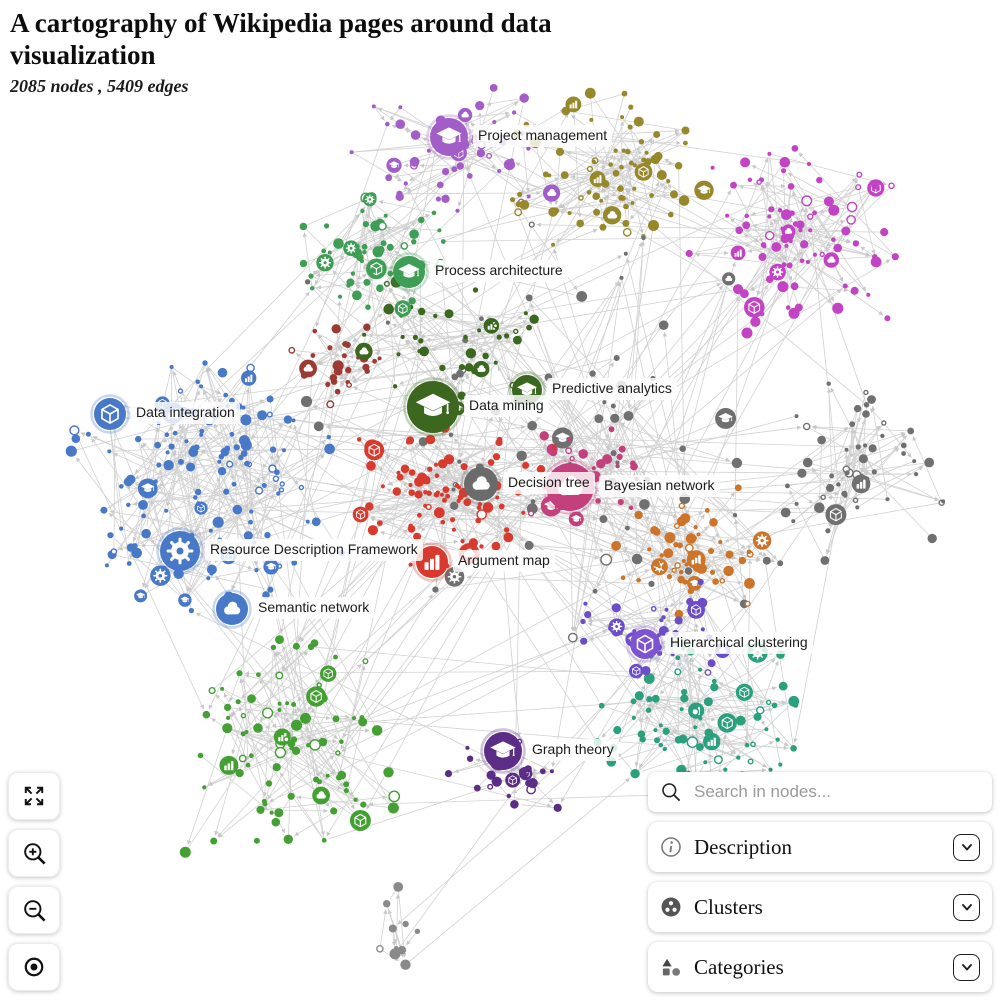 The width and height of the screenshot is (1000, 1000). I want to click on categories-collapse-button, so click(966, 967).